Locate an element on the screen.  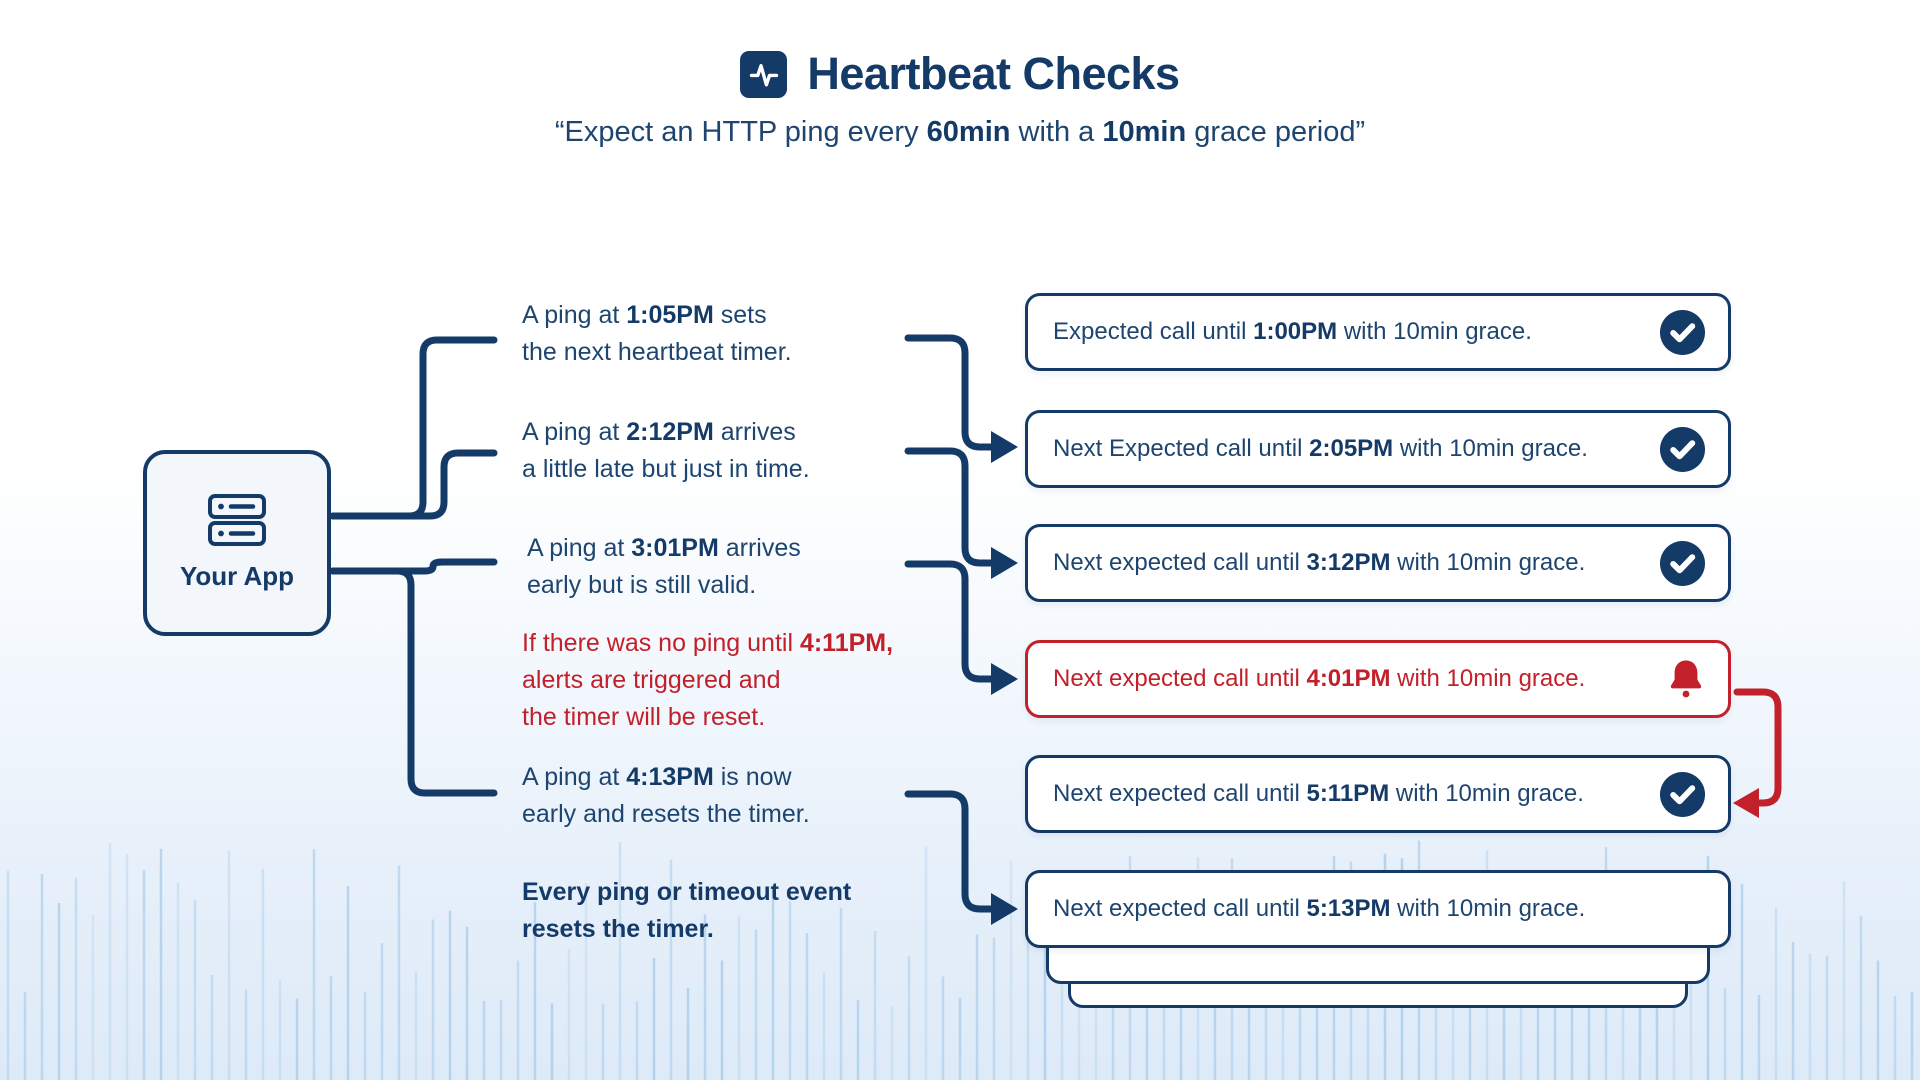
arrow-note3-to-box4 is located at coordinates (949, 621).